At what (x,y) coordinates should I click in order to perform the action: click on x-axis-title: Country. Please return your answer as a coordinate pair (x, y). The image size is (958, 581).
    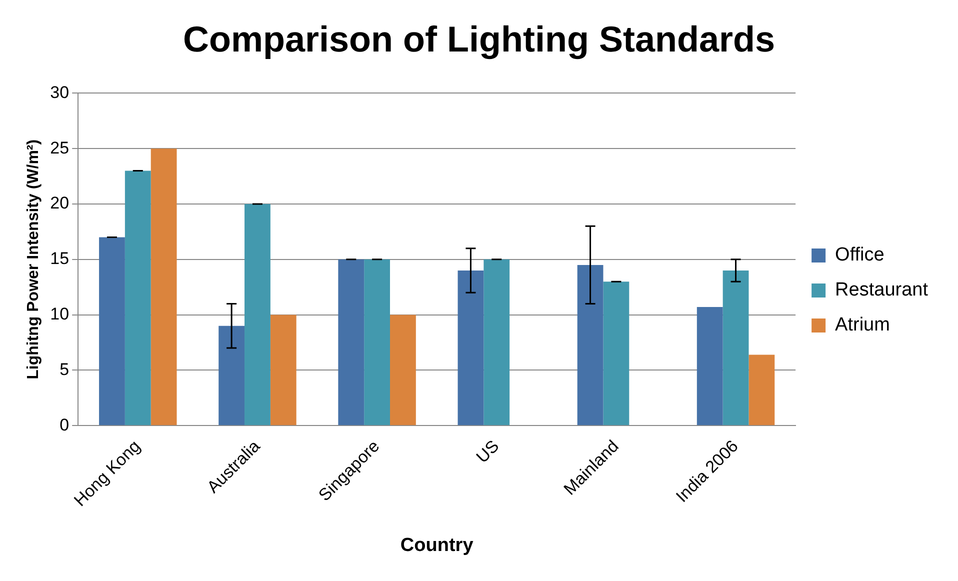
    Looking at the image, I should click on (437, 545).